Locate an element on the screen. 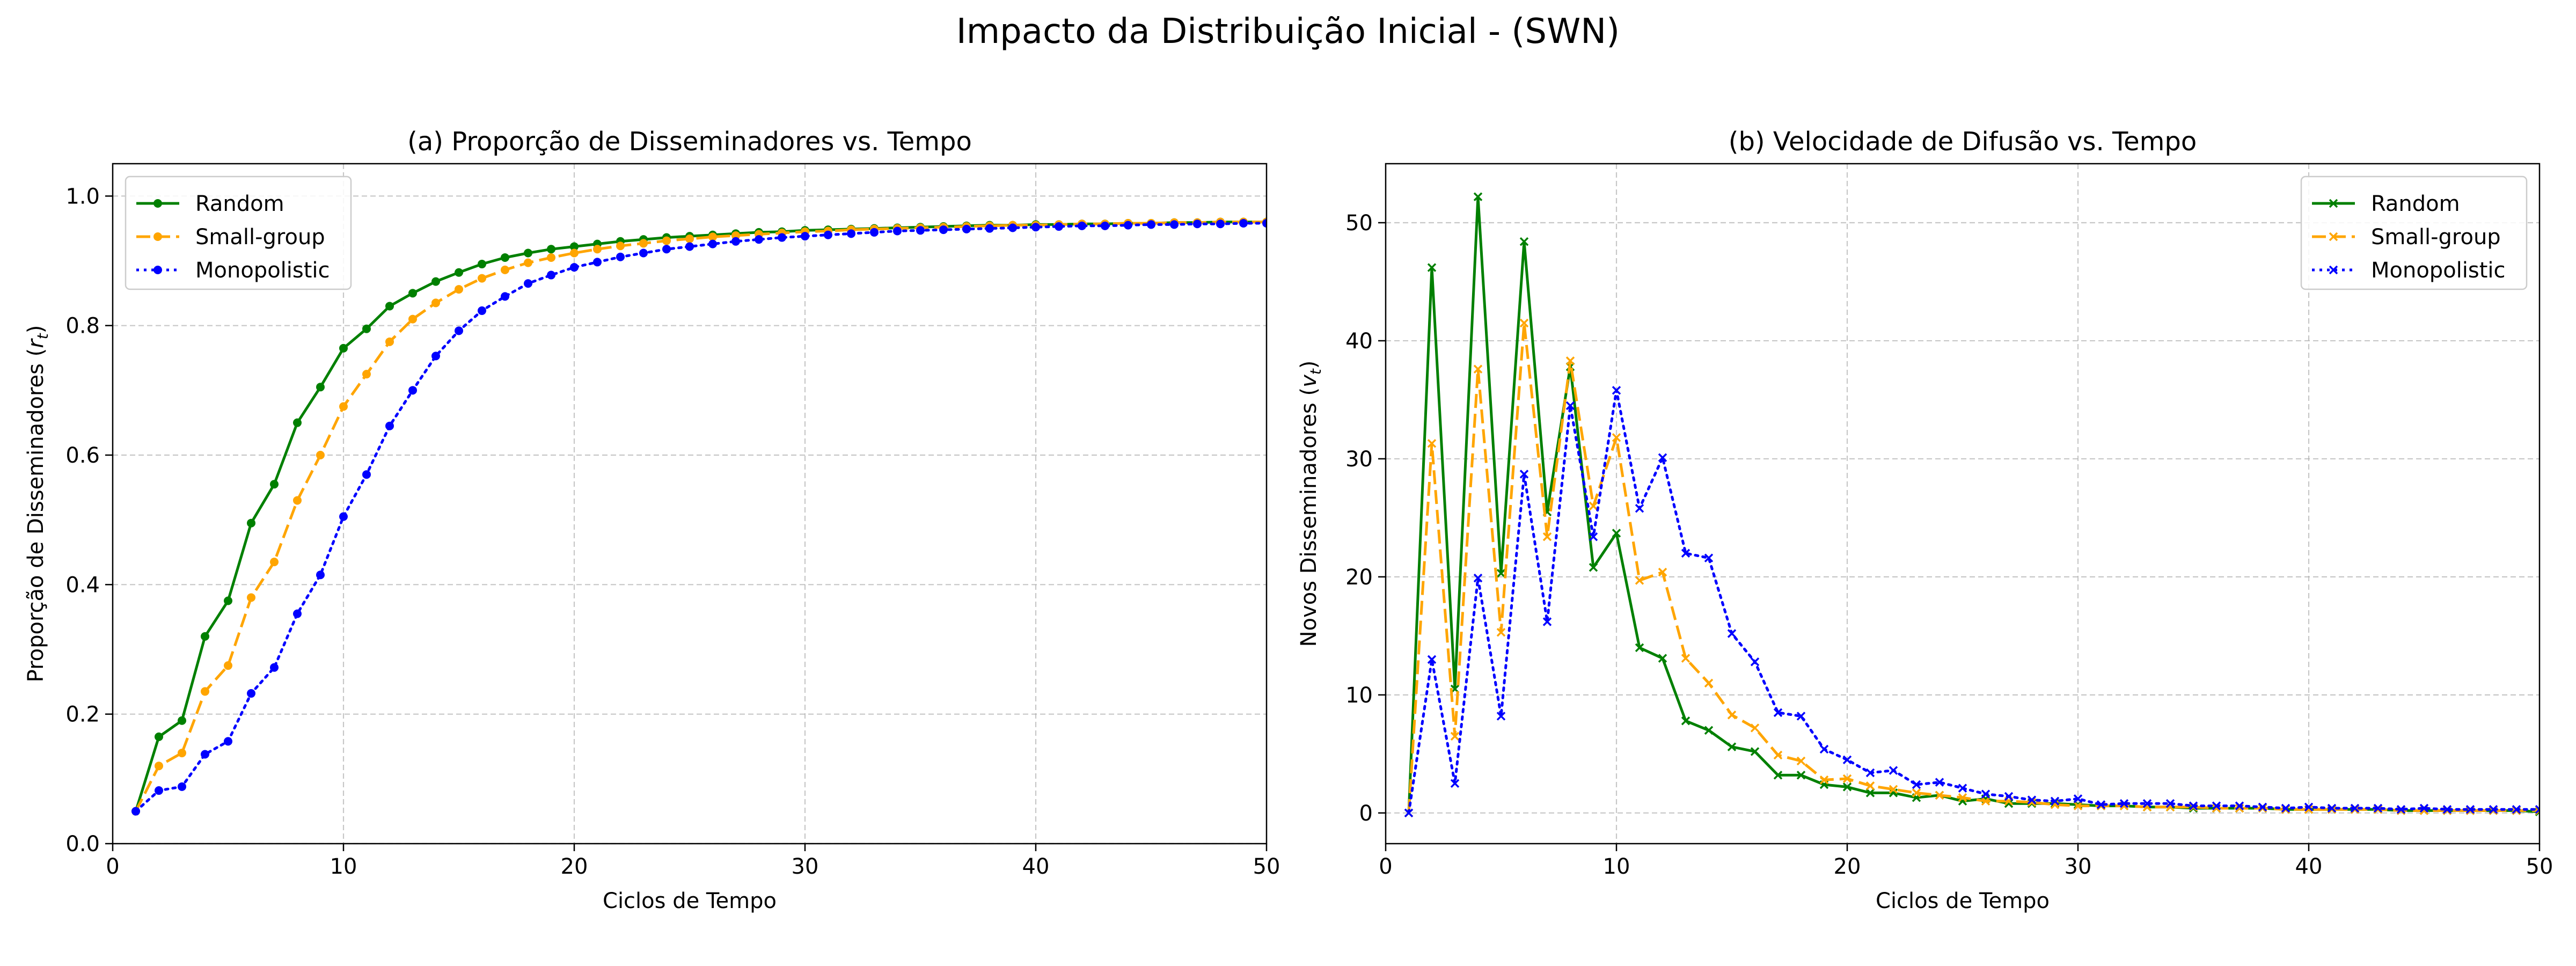 This screenshot has height=966, width=2576. x-tick-label: 10 is located at coordinates (343, 866).